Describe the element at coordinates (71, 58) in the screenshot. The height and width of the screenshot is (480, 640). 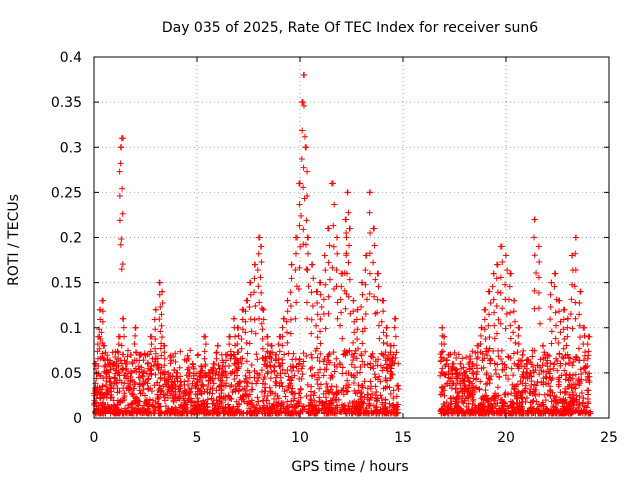
I see `y-tick-label: 0.4` at that location.